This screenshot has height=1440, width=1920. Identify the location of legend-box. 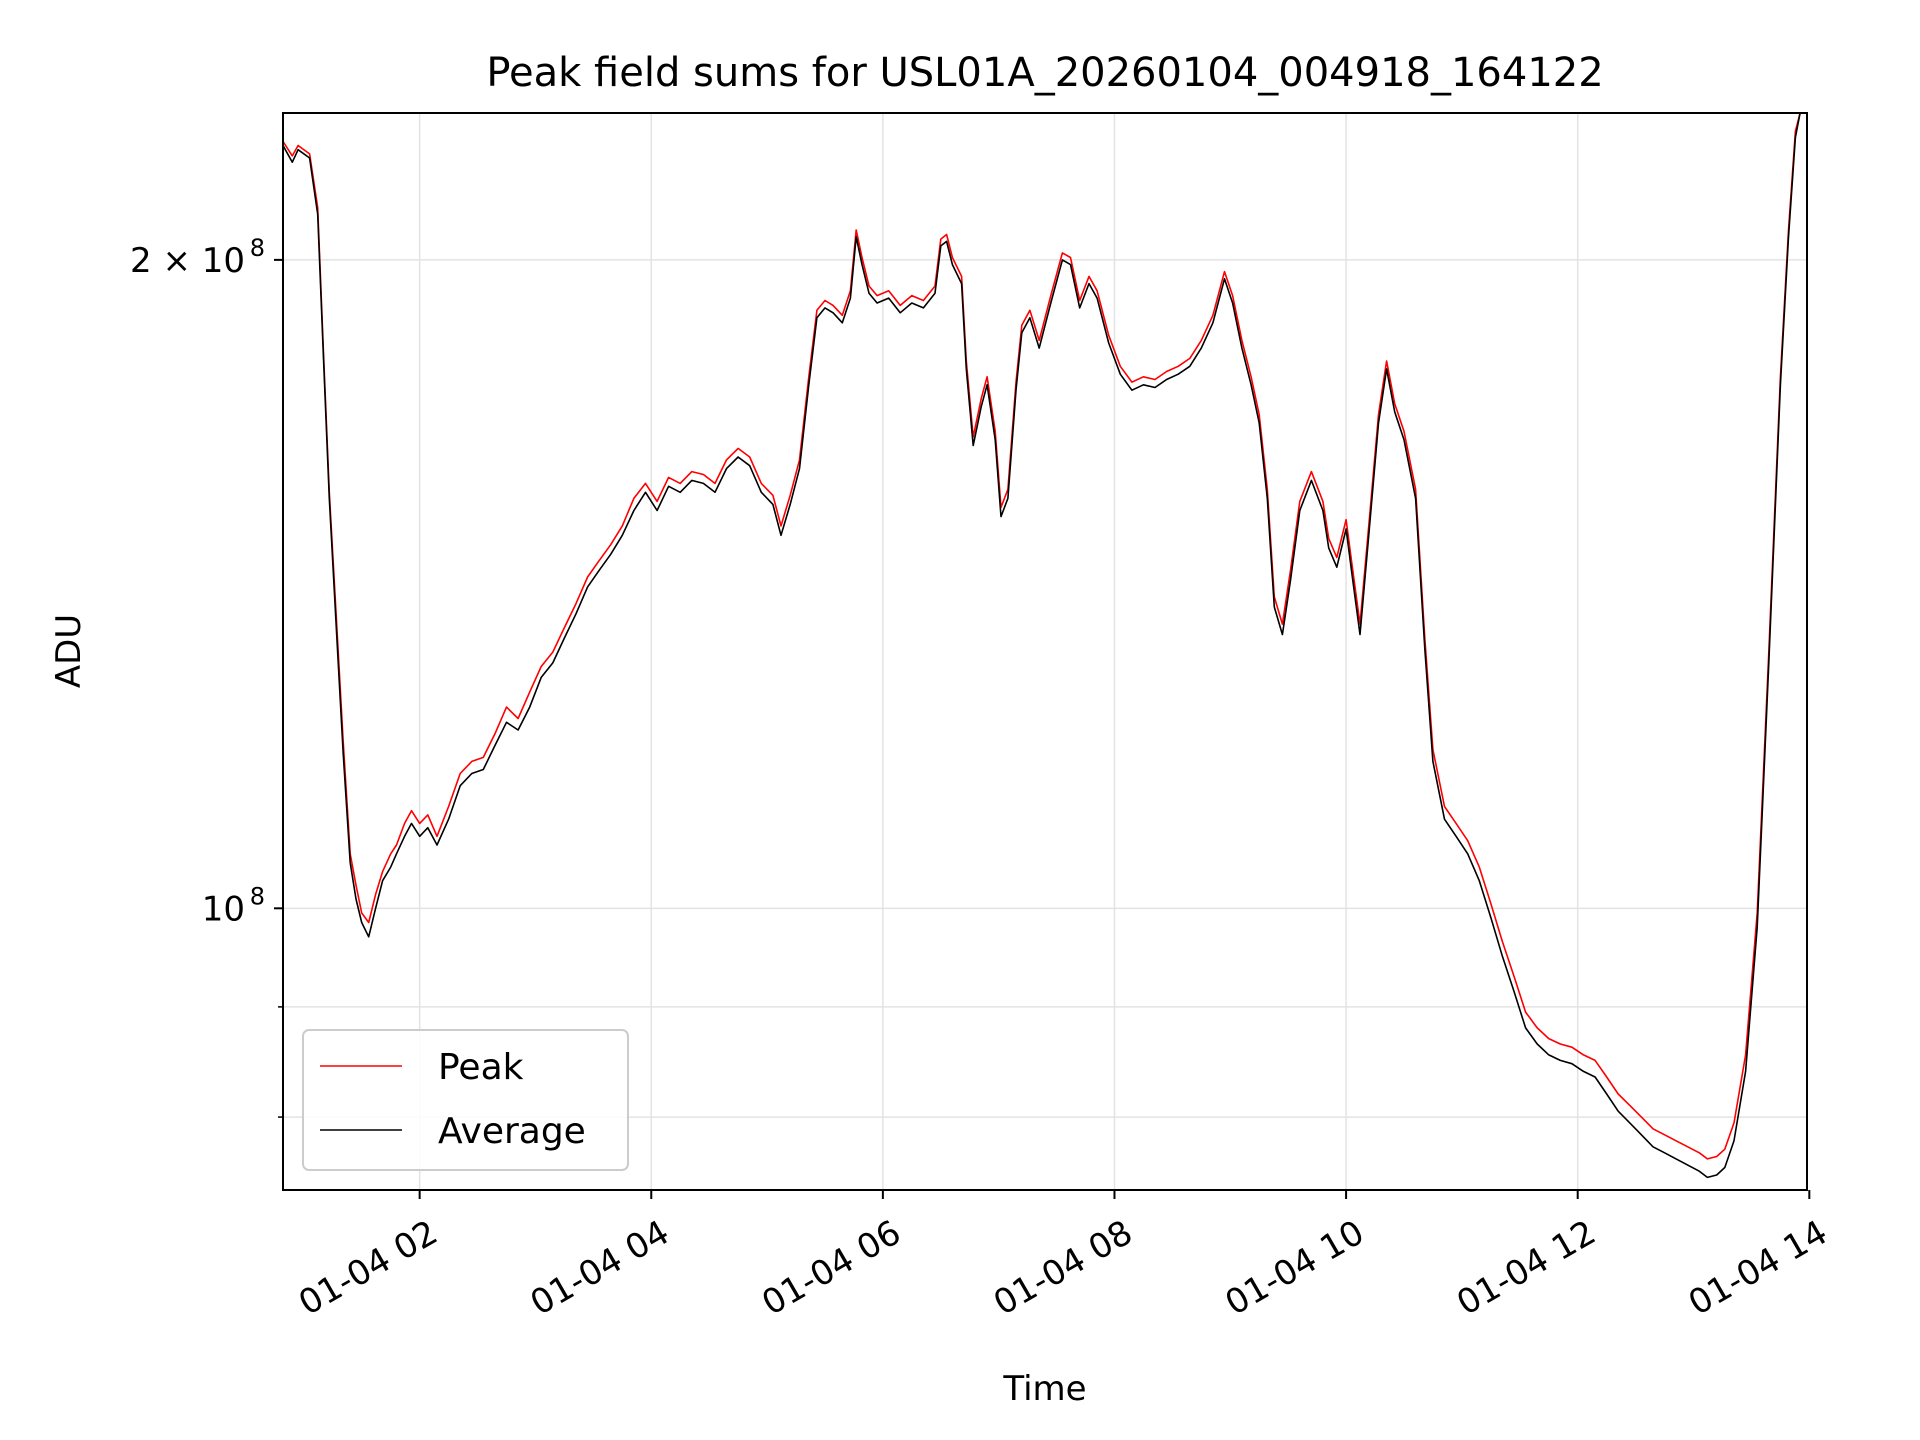
(465, 1100).